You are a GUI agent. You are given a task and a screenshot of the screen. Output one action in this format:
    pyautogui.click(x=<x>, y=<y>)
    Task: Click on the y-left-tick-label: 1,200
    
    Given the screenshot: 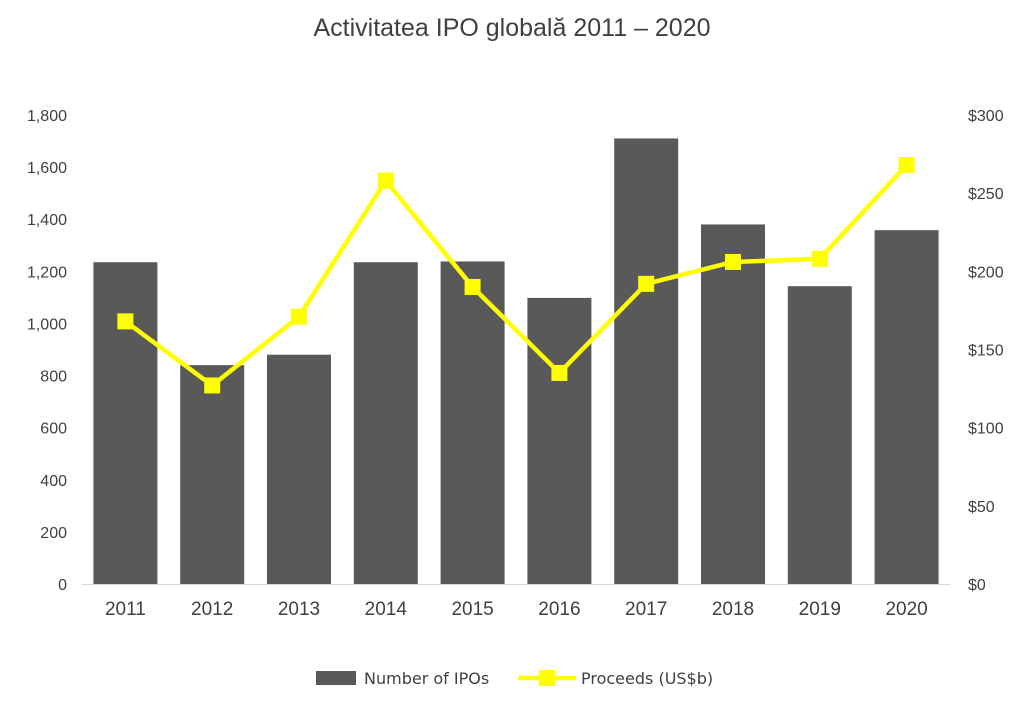 What is the action you would take?
    pyautogui.click(x=47, y=272)
    